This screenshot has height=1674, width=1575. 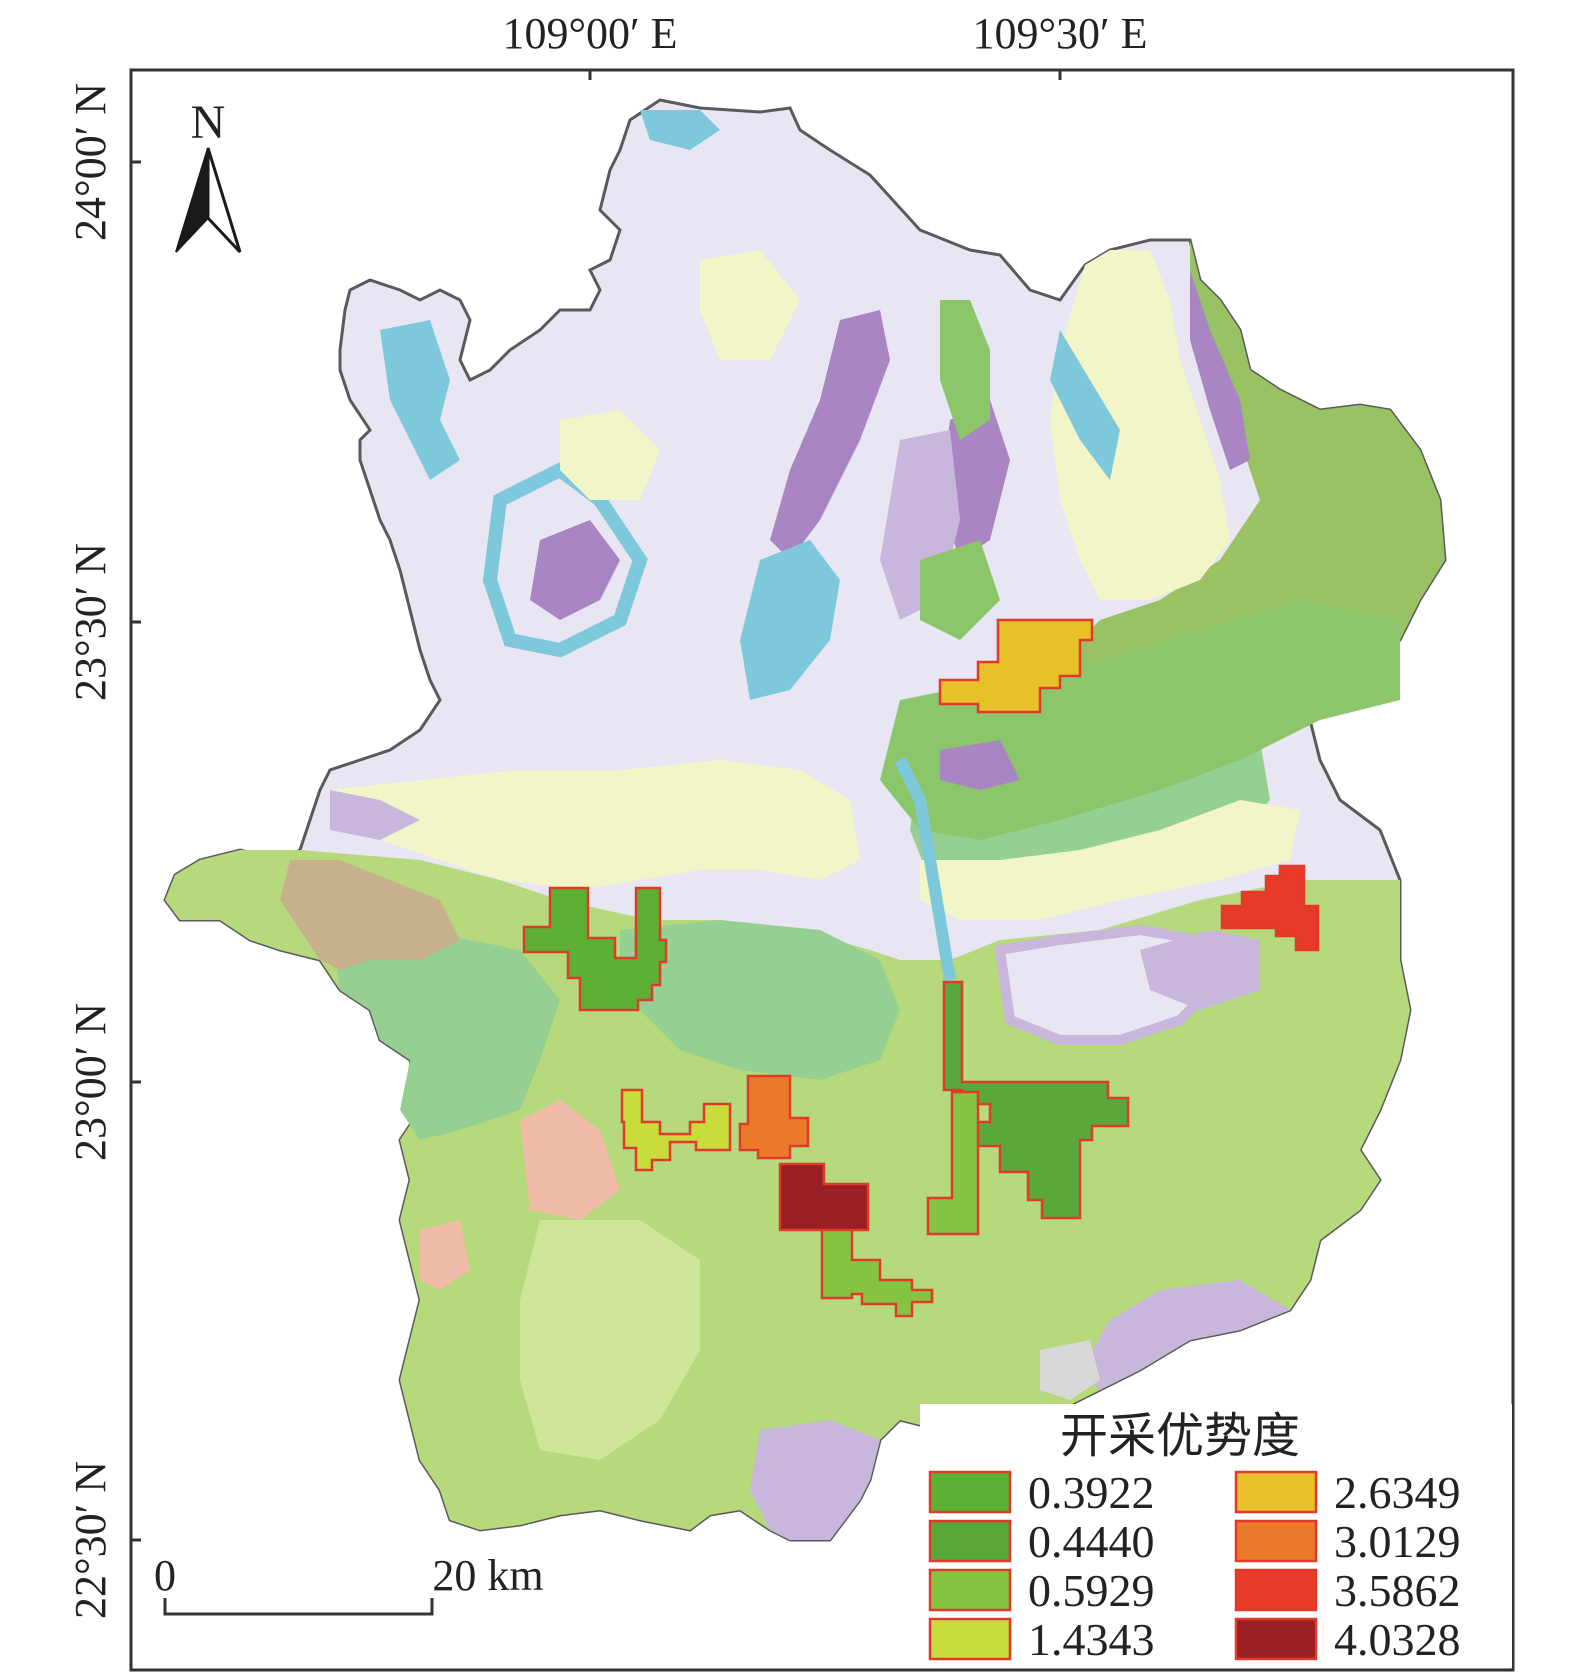 I want to click on central-pale-yellow-band, so click(x=595, y=825).